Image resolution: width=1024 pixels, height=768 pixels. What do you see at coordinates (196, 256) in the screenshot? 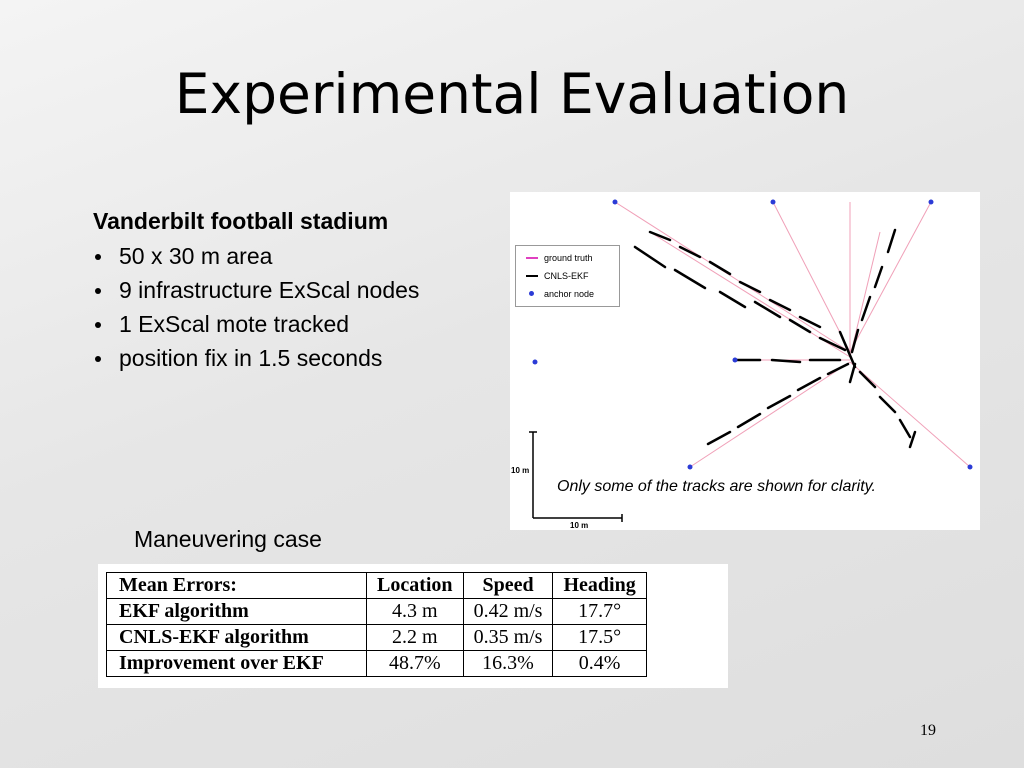
I see `bullet-text: 50 x 30 m area` at bounding box center [196, 256].